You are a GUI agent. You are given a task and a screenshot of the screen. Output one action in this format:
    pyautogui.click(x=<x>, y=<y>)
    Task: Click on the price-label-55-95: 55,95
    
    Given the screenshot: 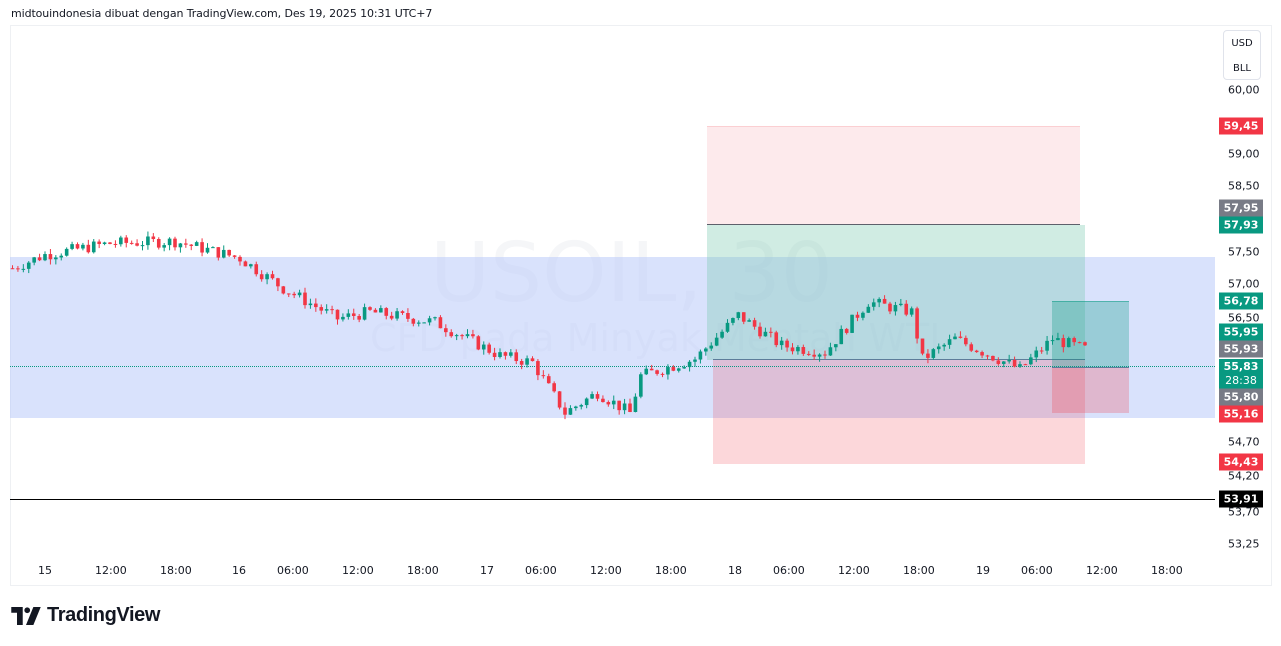 What is the action you would take?
    pyautogui.click(x=1241, y=332)
    